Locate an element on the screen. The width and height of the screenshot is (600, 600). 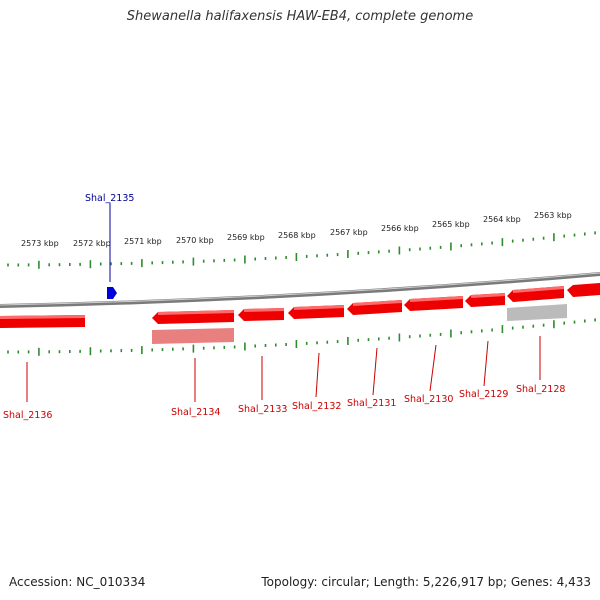
kbp-label: 2569 kbp is located at coordinates (246, 237).